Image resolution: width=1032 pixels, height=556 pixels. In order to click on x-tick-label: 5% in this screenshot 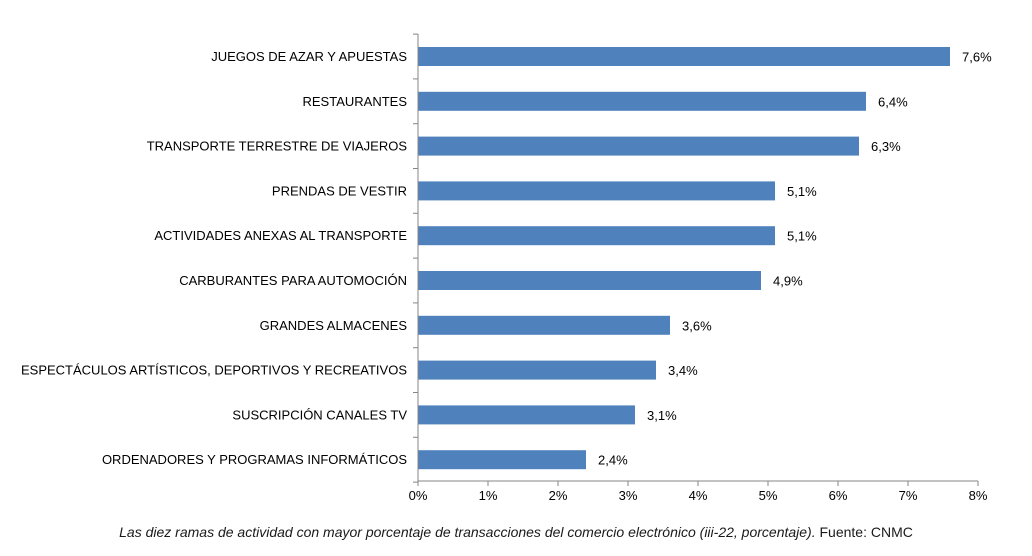, I will do `click(768, 495)`.